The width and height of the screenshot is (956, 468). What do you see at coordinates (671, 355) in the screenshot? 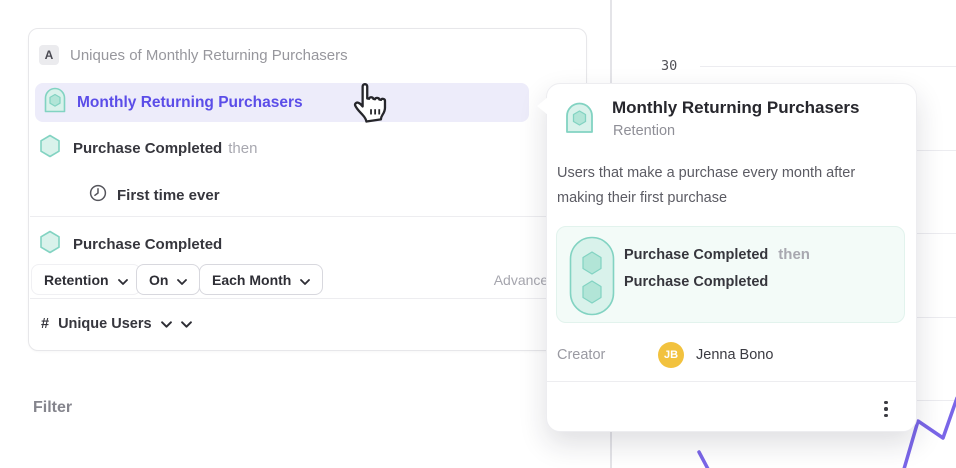
I see `avatar: JB` at bounding box center [671, 355].